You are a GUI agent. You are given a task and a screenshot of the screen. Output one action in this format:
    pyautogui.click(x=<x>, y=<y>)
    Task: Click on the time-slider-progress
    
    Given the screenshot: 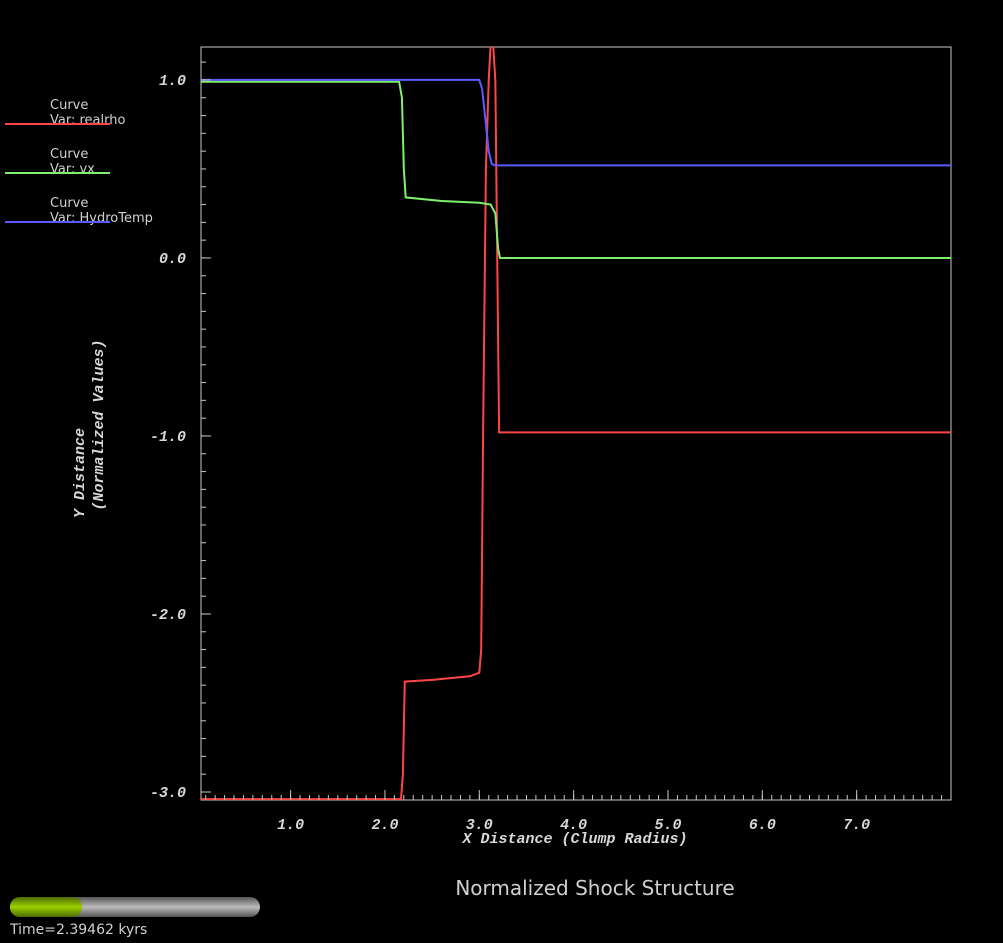 What is the action you would take?
    pyautogui.click(x=46, y=907)
    